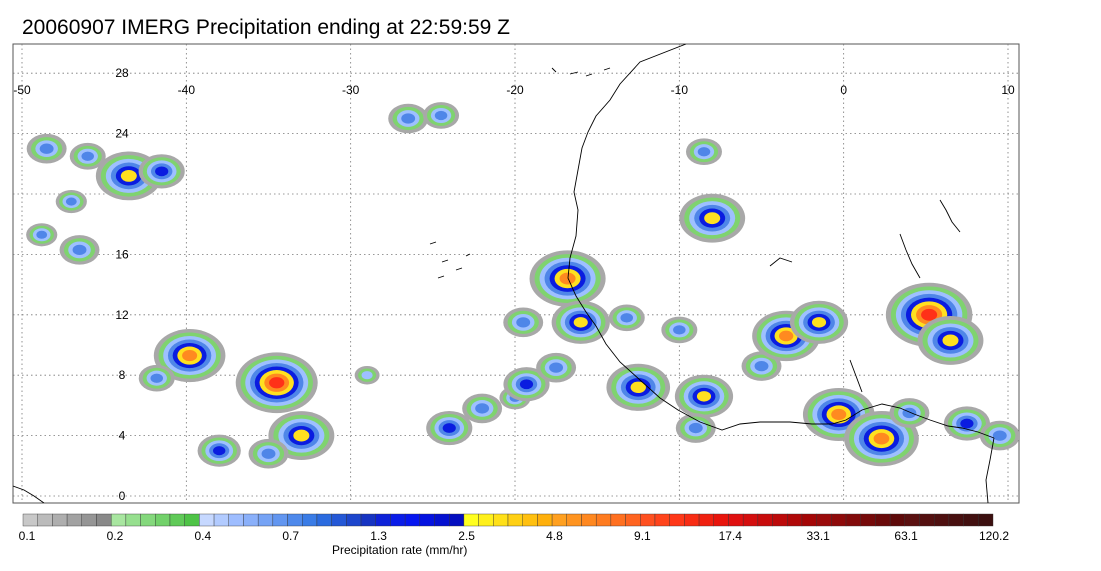  What do you see at coordinates (843, 90) in the screenshot?
I see `longitude-tick-label: 0` at bounding box center [843, 90].